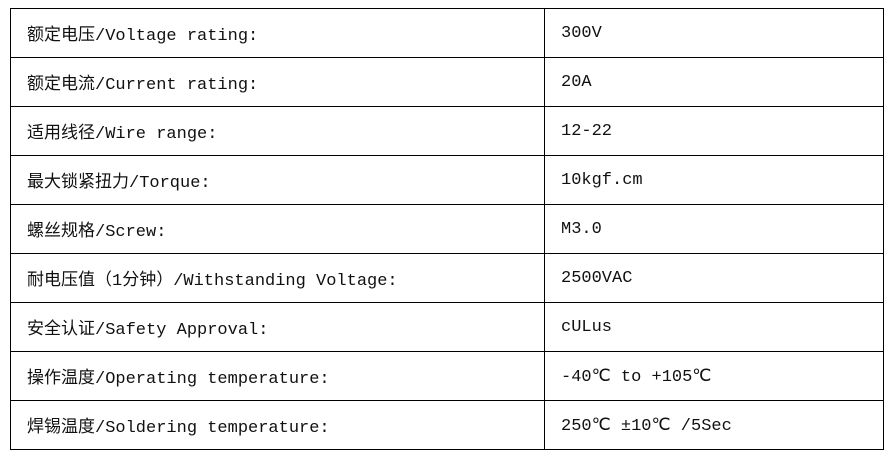 The width and height of the screenshot is (895, 469). I want to click on table-row: 安全认证/Safety Approval: cULus, so click(447, 327).